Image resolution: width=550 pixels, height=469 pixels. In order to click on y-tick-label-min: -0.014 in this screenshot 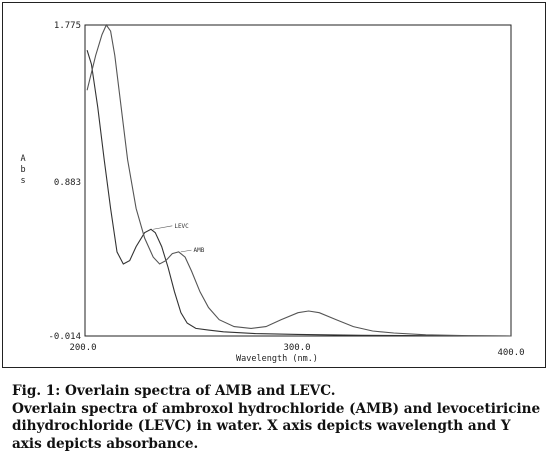, I will do `click(64, 337)`.